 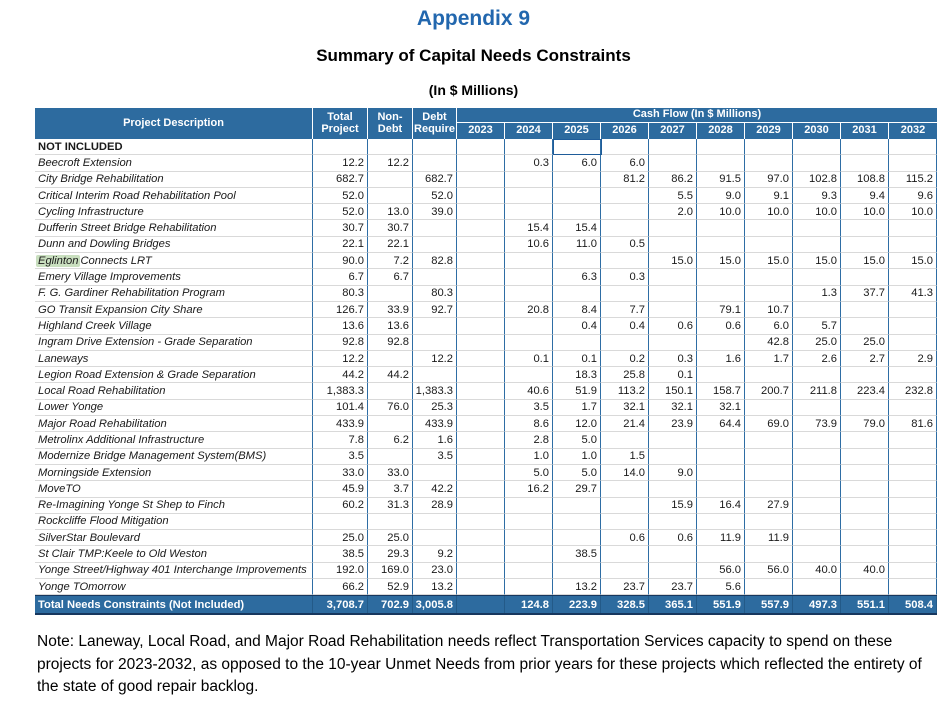 I want to click on cash-flow-cell-2031: 25.0, so click(x=865, y=342).